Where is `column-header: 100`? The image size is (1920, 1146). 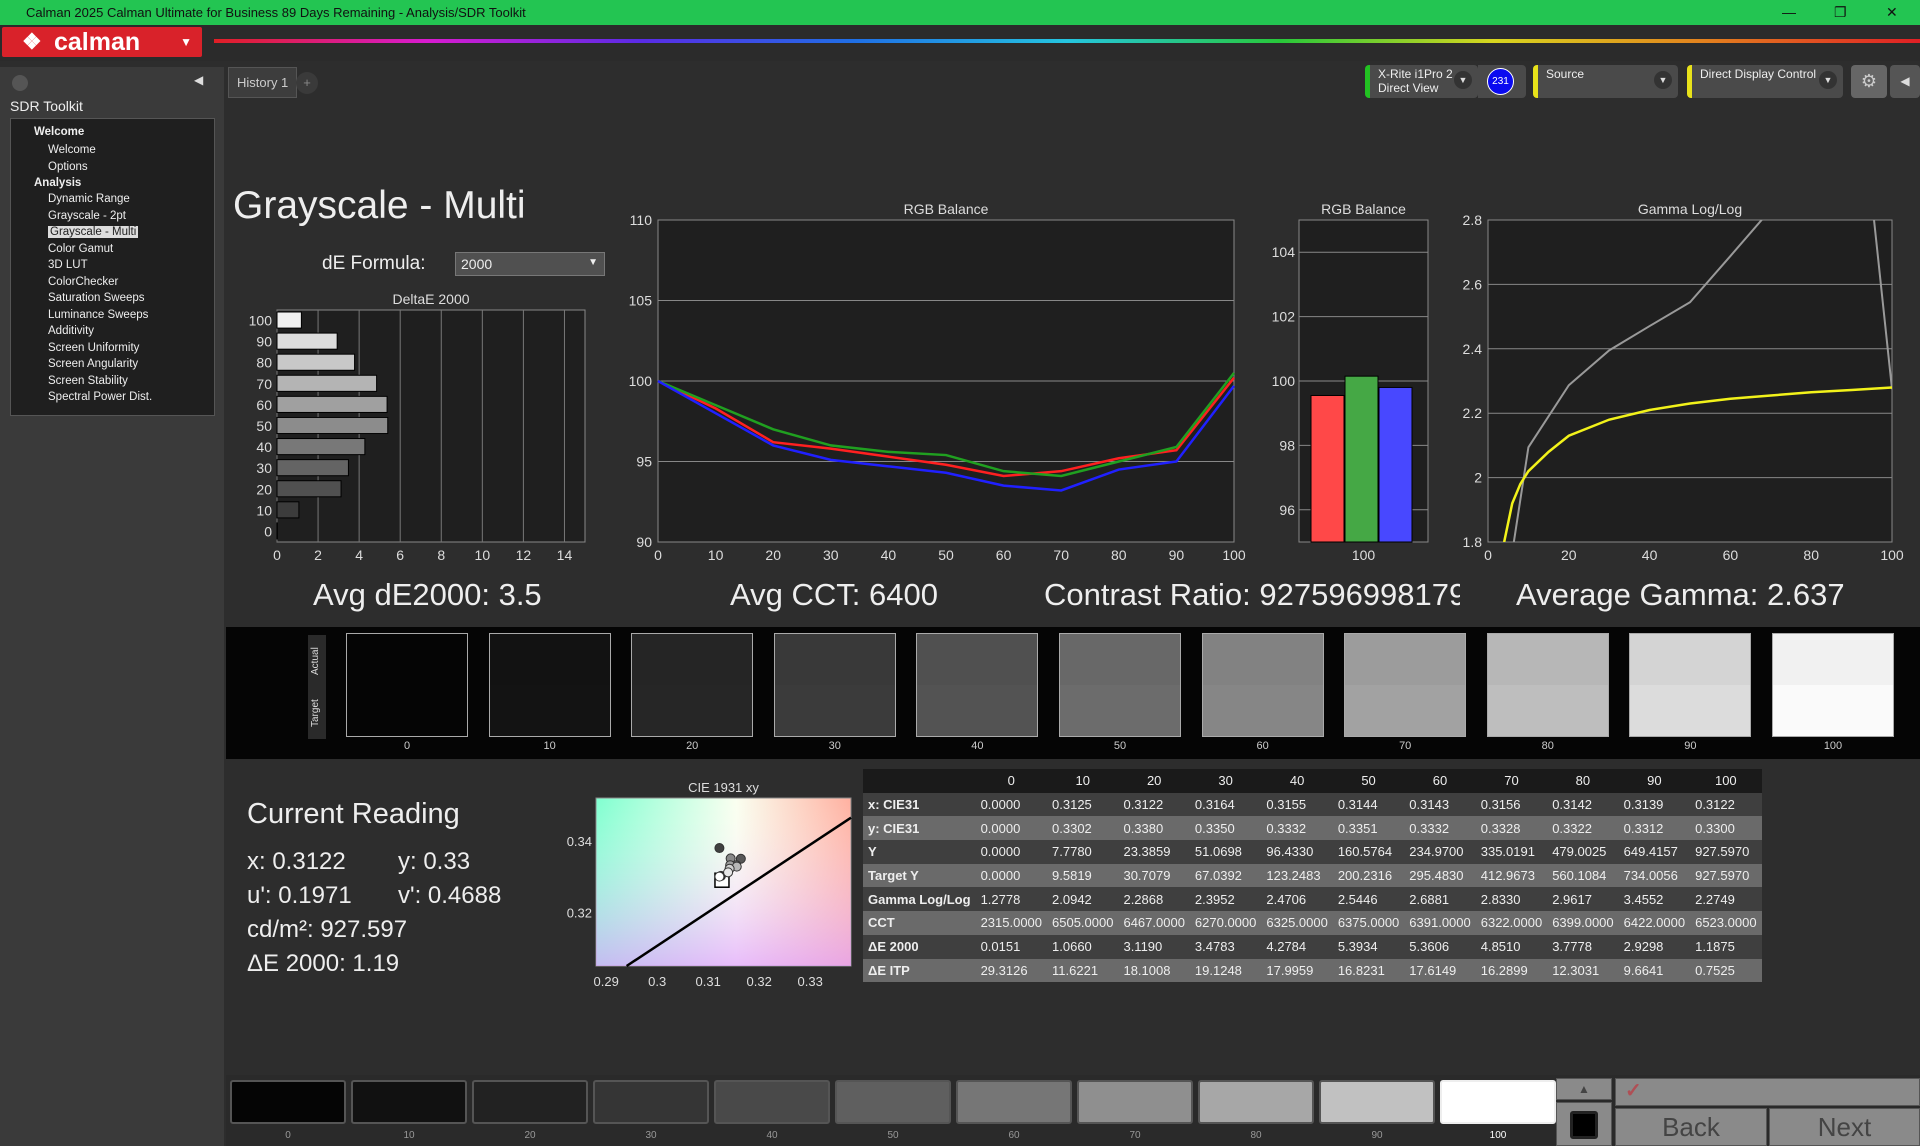 column-header: 100 is located at coordinates (1726, 781).